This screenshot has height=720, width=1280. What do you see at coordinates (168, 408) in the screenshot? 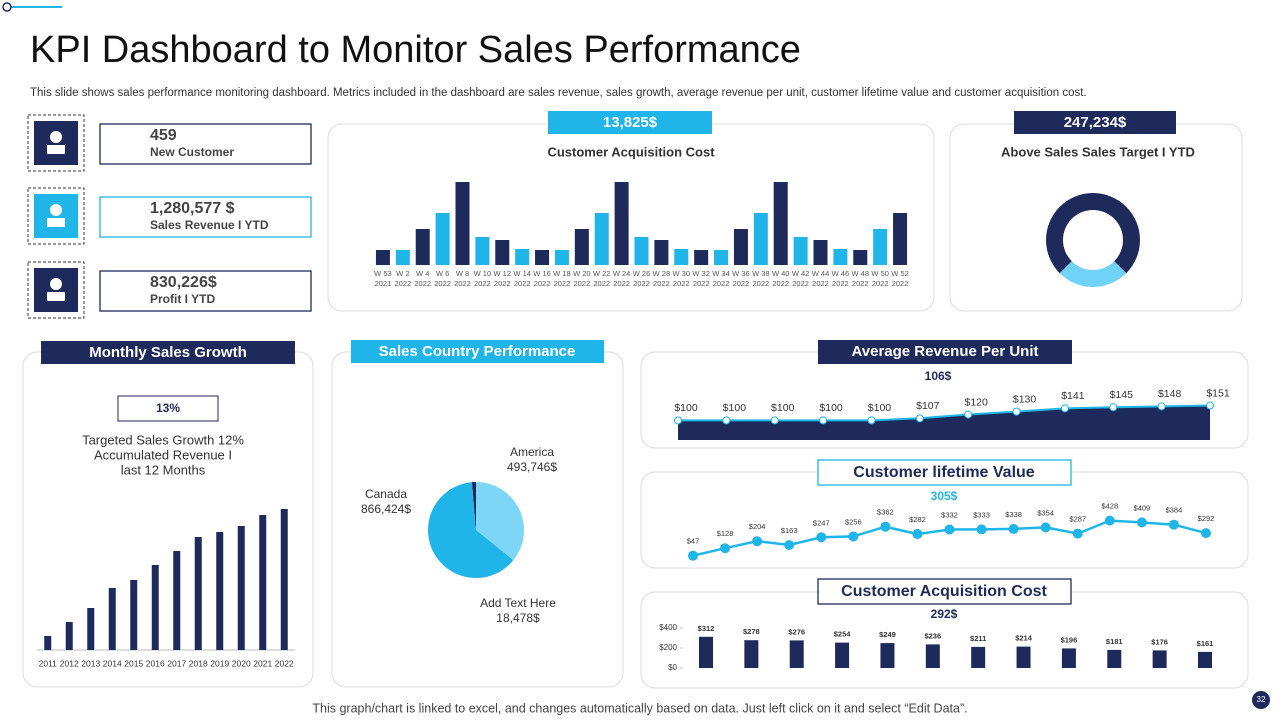
I see `highlight-box` at bounding box center [168, 408].